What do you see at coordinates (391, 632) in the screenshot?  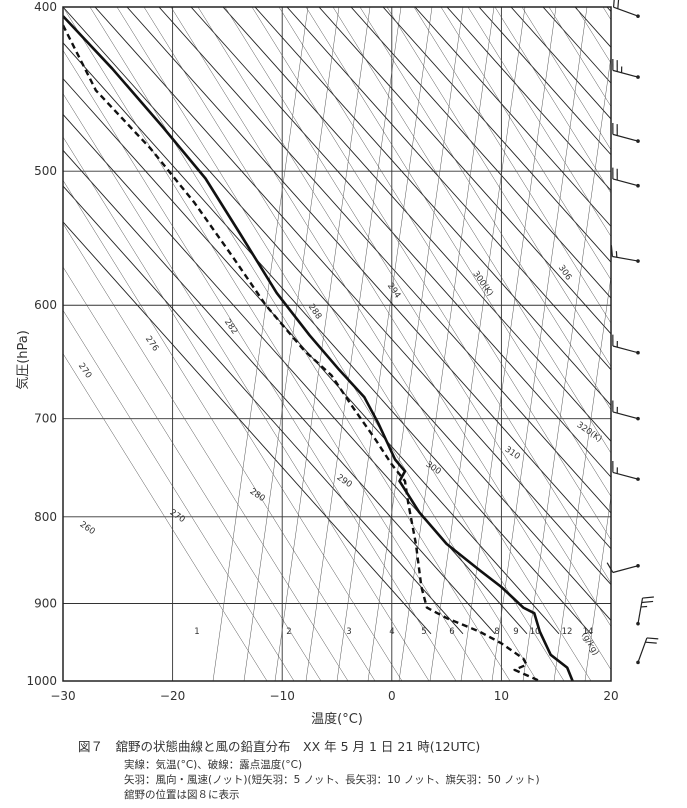 I see `mixing-ratio-label: 4` at bounding box center [391, 632].